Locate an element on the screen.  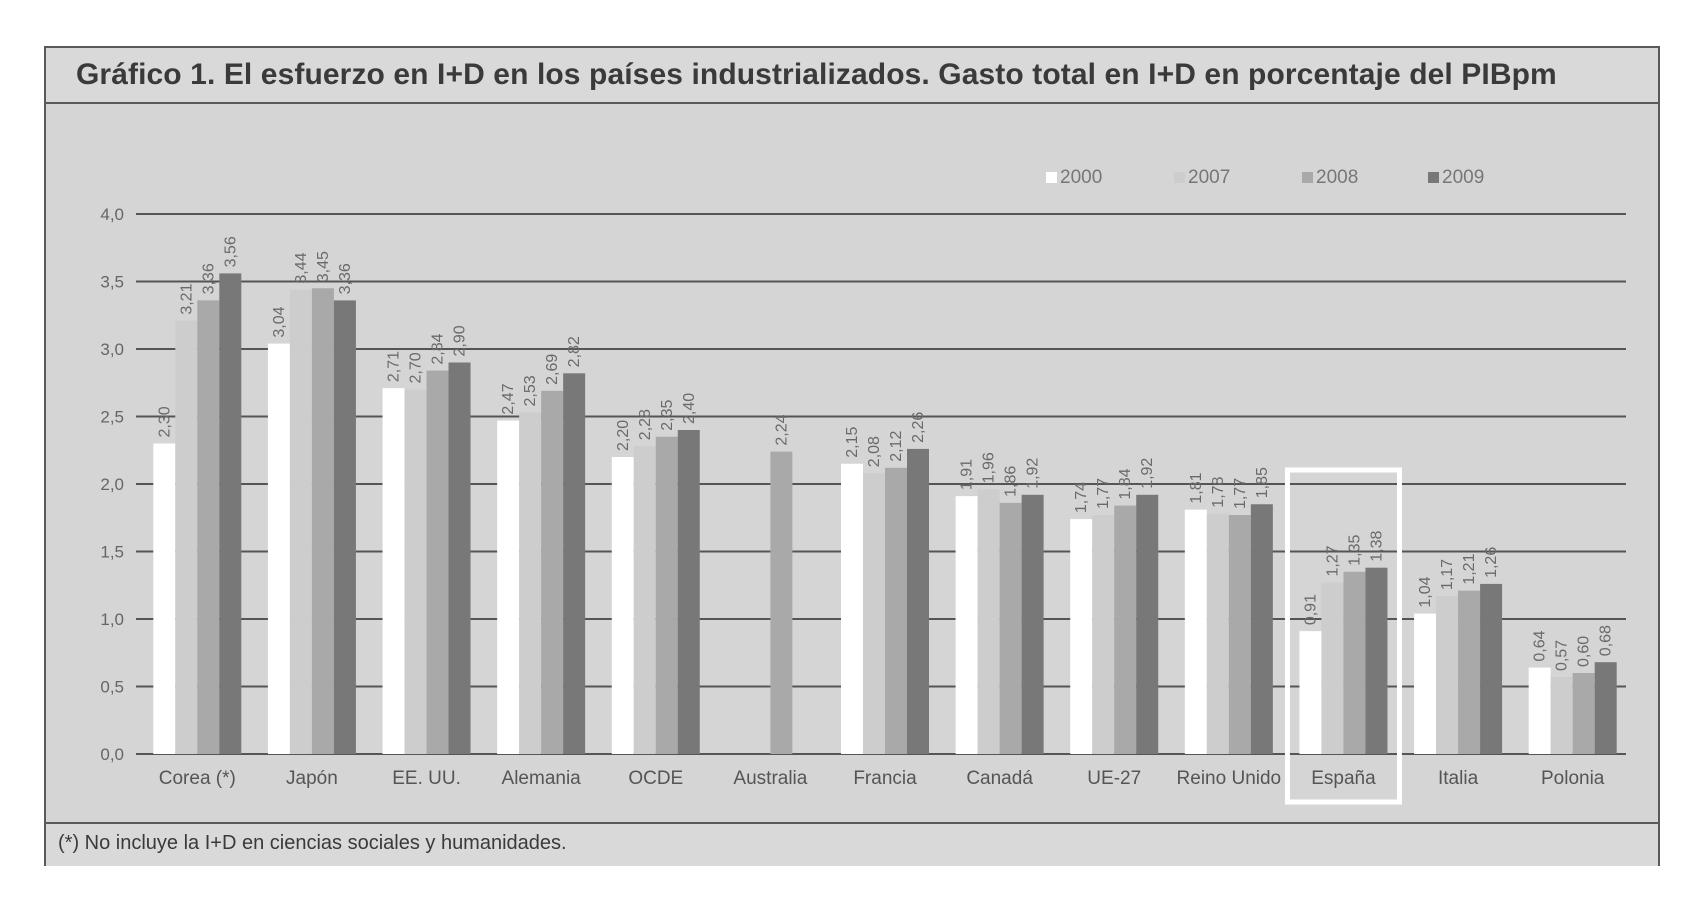
data-label: 1,04 is located at coordinates (1425, 591).